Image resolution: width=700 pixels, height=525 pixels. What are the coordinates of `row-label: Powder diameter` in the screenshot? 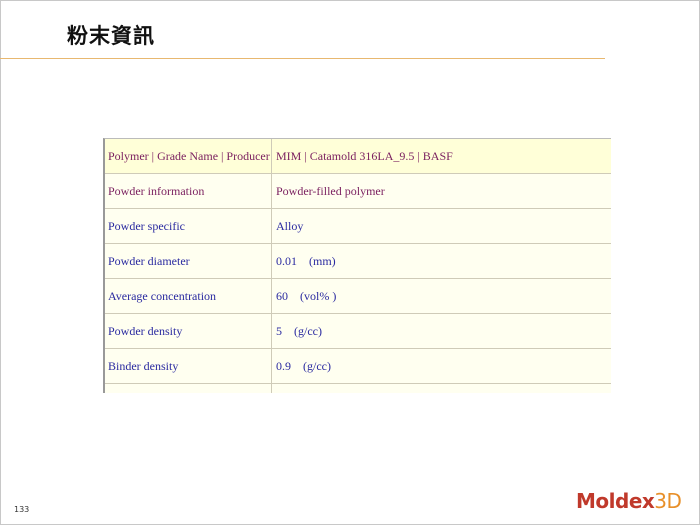 It's located at (188, 261).